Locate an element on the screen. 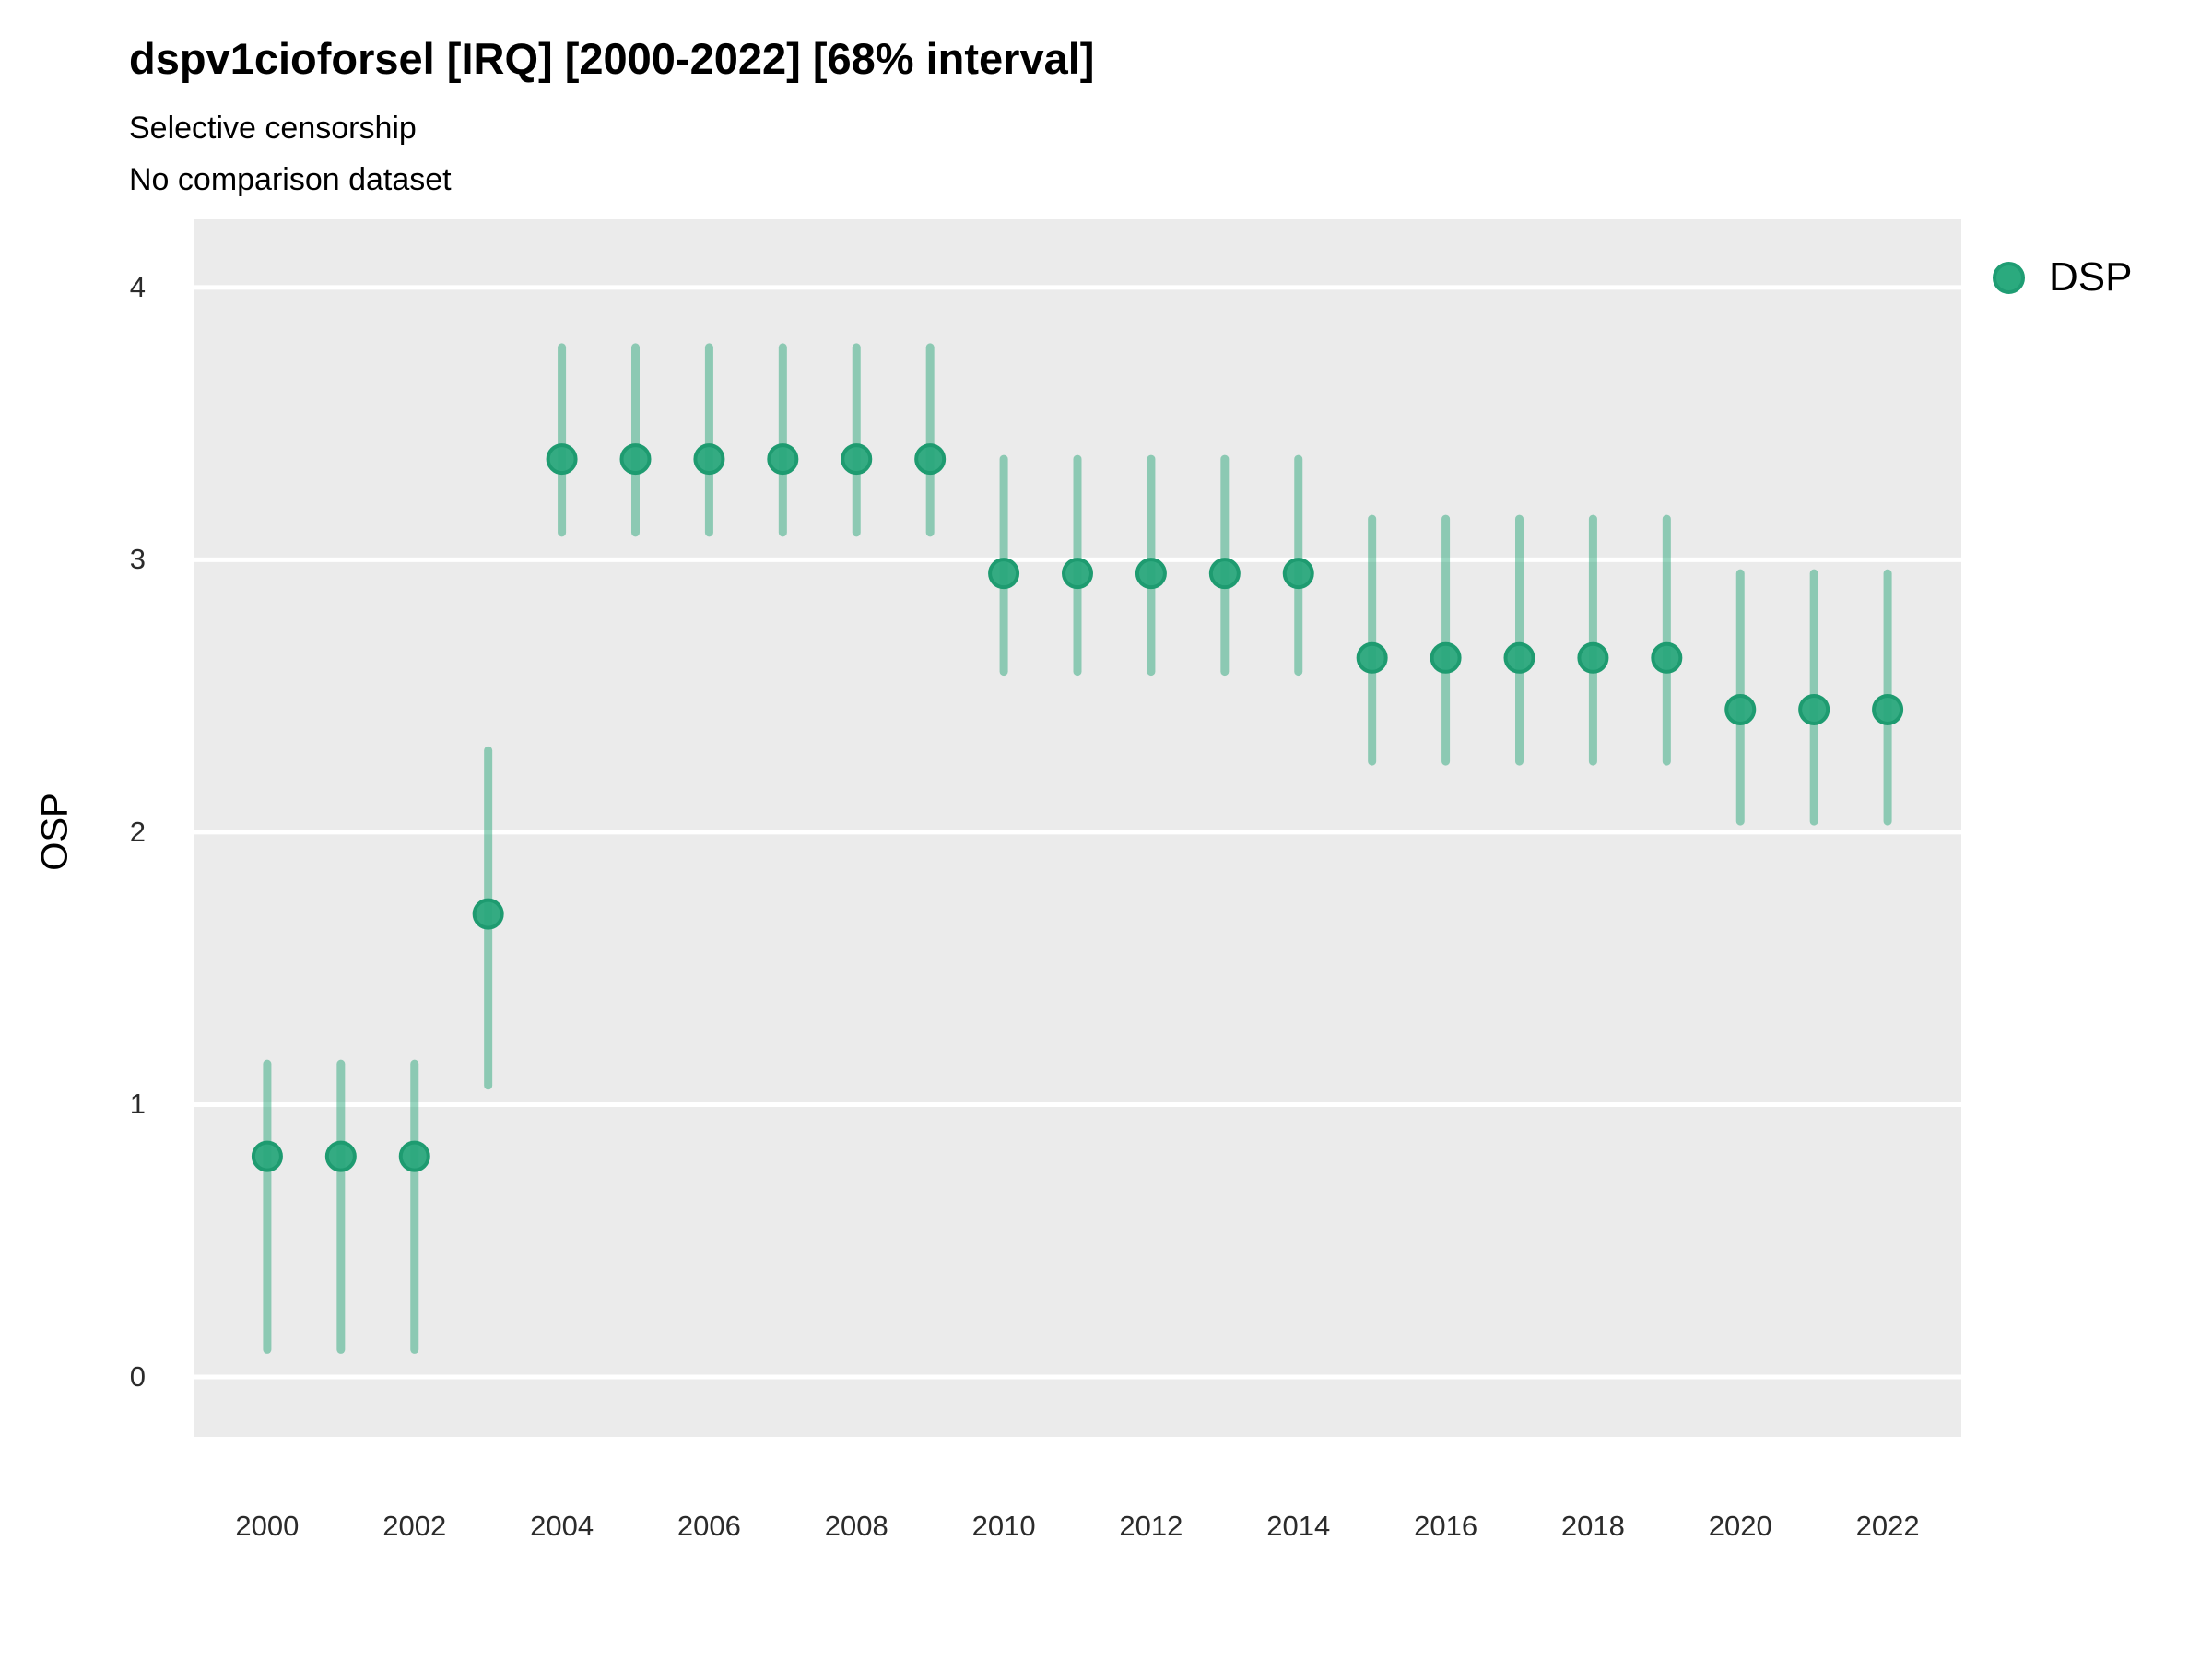 The image size is (2212, 1659). x-tick-label-2018: 2018 is located at coordinates (1592, 1526).